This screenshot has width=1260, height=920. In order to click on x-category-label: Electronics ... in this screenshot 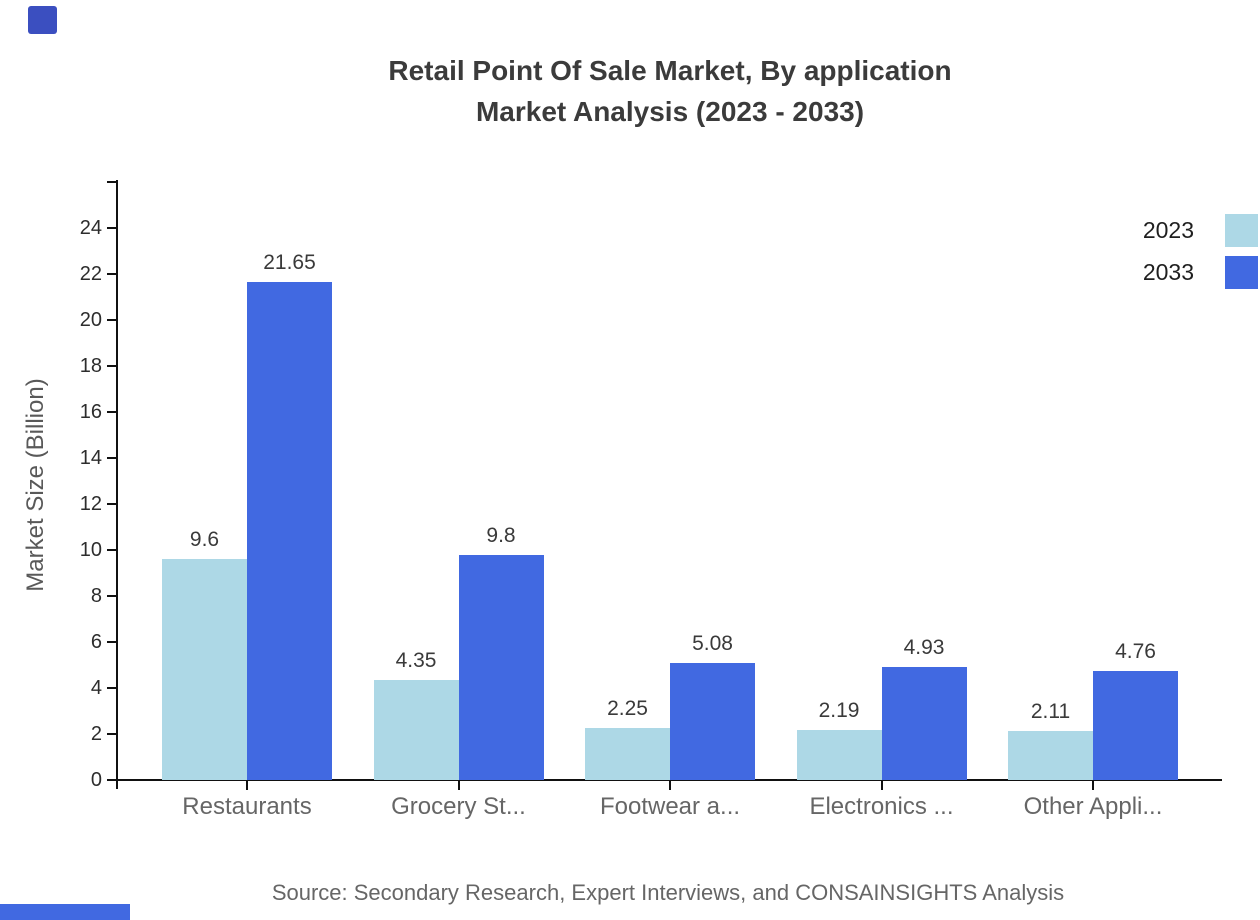, I will do `click(881, 806)`.